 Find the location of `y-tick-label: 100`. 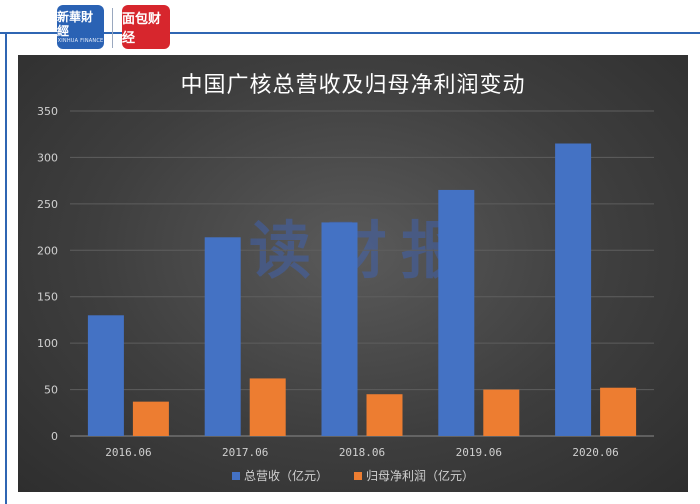

y-tick-label: 100 is located at coordinates (47, 343).